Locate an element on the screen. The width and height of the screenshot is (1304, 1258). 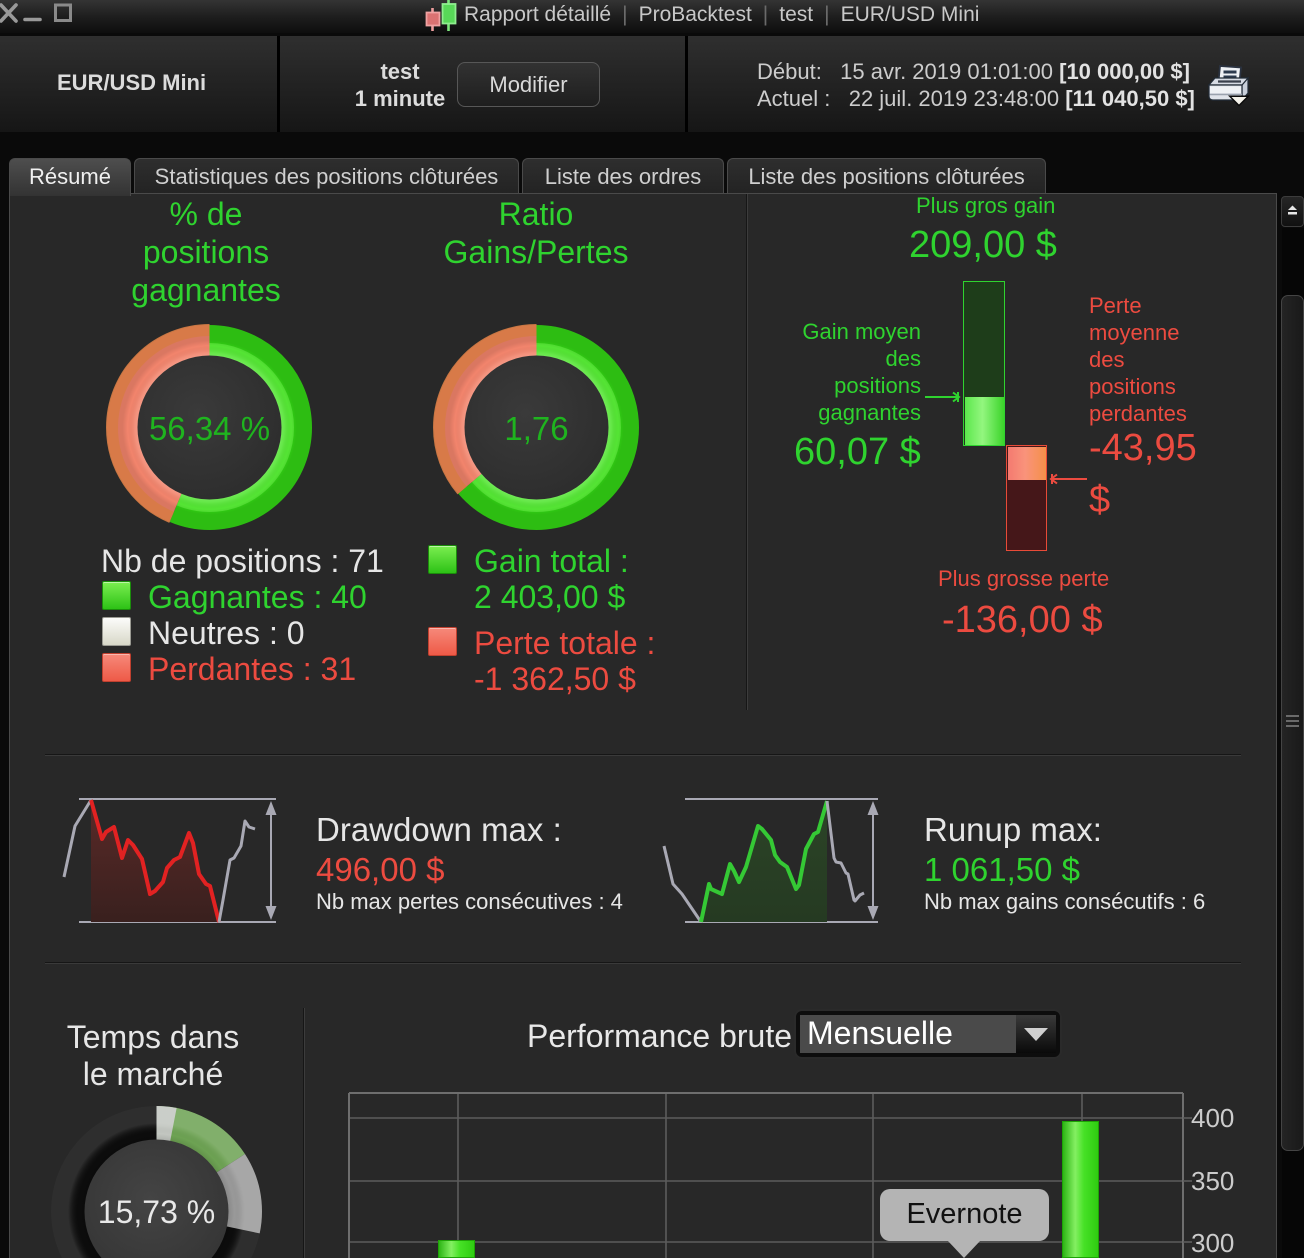
svg-text: 56,34 % is located at coordinates (209, 428).